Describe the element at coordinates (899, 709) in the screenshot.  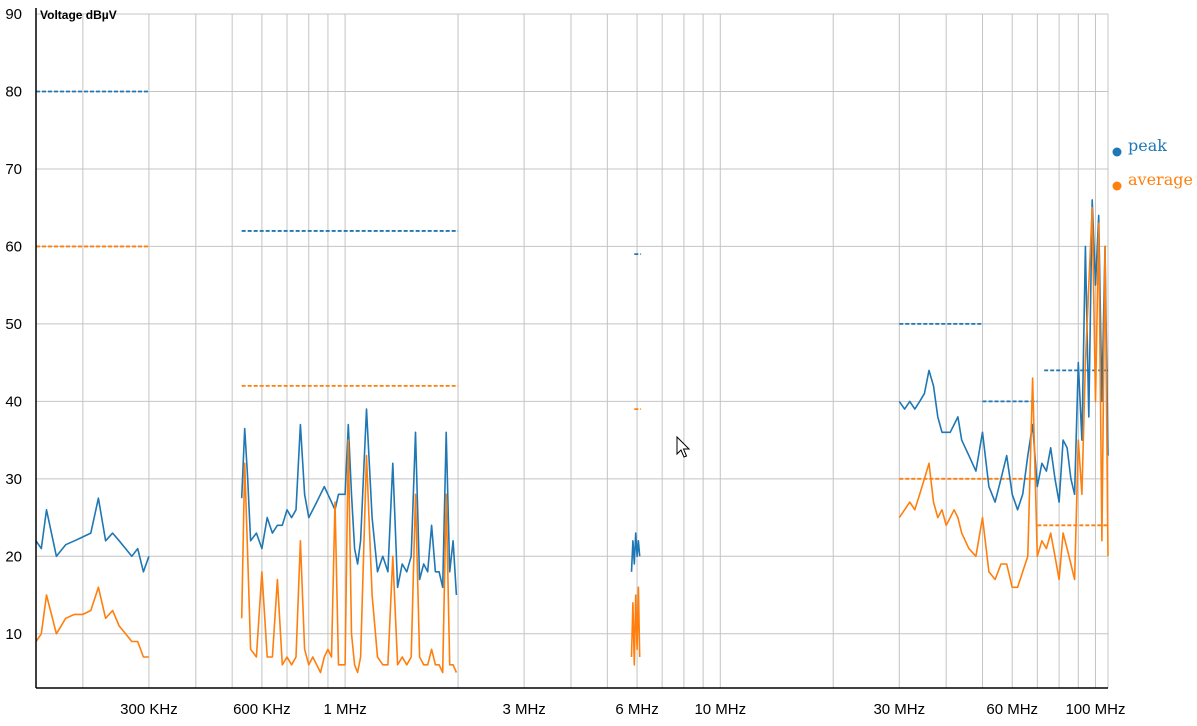
I see `x-tick-label: 30 MHz` at that location.